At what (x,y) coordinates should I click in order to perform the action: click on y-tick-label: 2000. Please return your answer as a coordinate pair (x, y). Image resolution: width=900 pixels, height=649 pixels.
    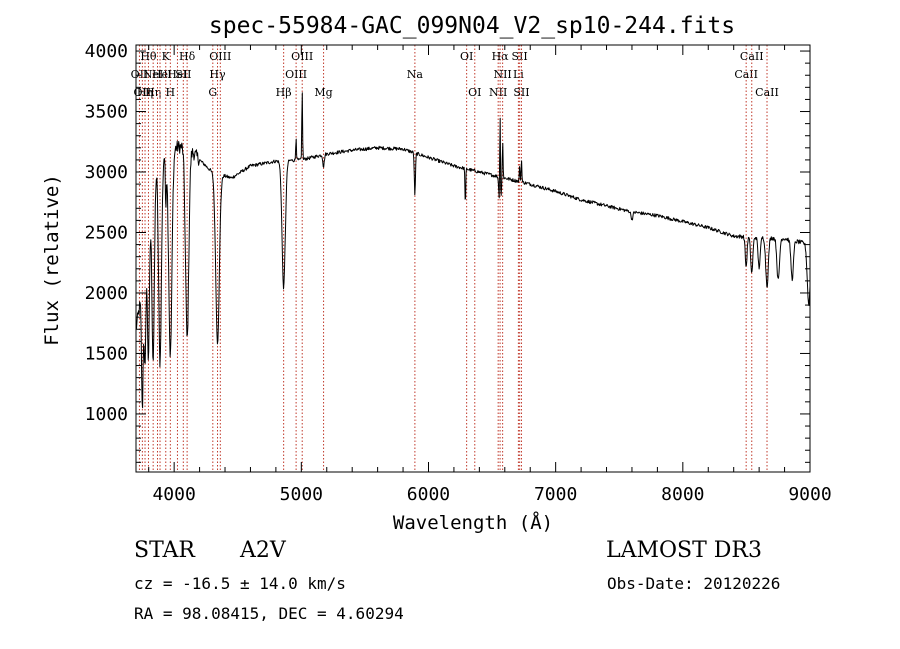
    Looking at the image, I should click on (106, 293).